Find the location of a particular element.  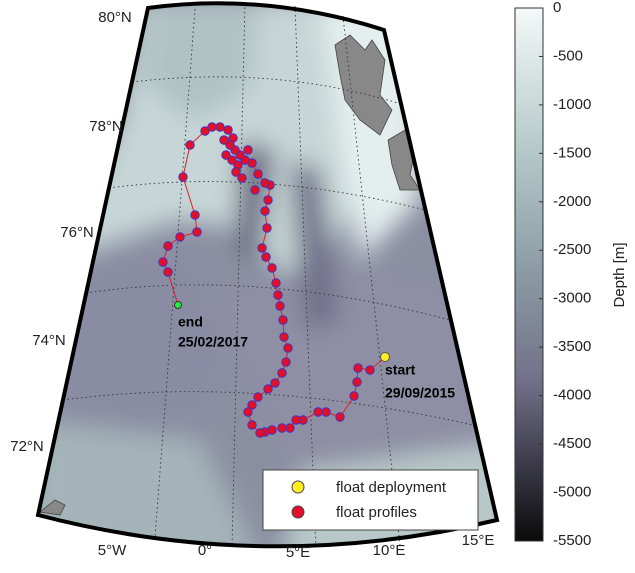

legend-box is located at coordinates (370, 500).